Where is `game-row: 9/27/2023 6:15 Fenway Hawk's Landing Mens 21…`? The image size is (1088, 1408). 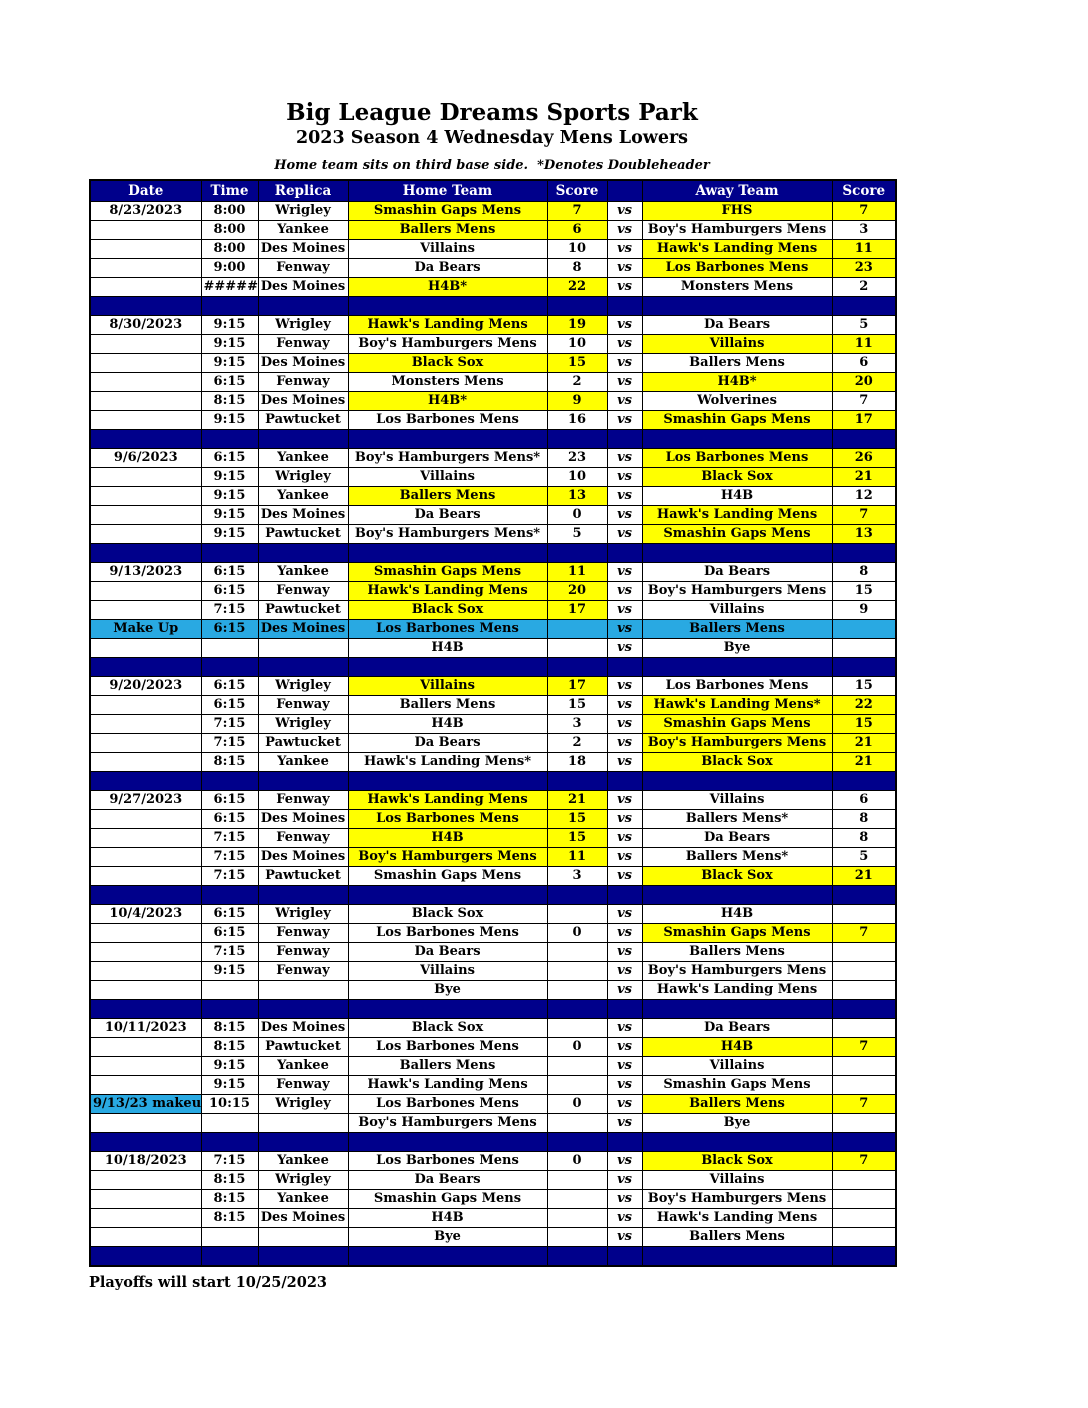 game-row: 9/27/2023 6:15 Fenway Hawk's Landing Mens 21… is located at coordinates (493, 799).